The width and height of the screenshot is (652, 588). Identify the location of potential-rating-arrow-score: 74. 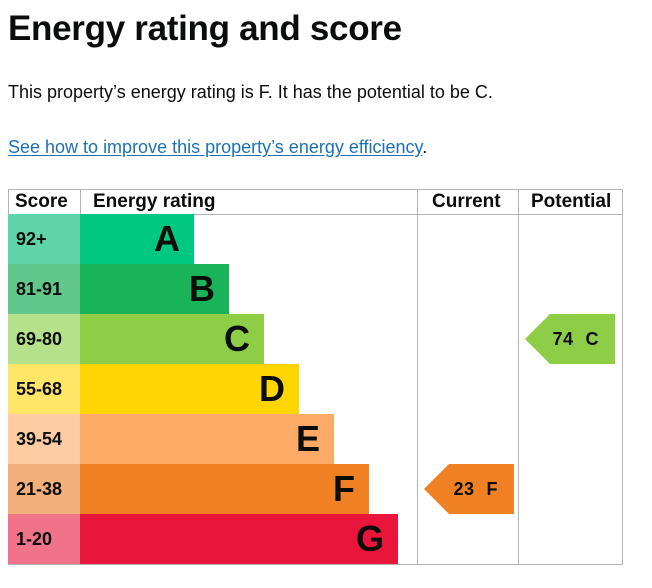
(563, 338).